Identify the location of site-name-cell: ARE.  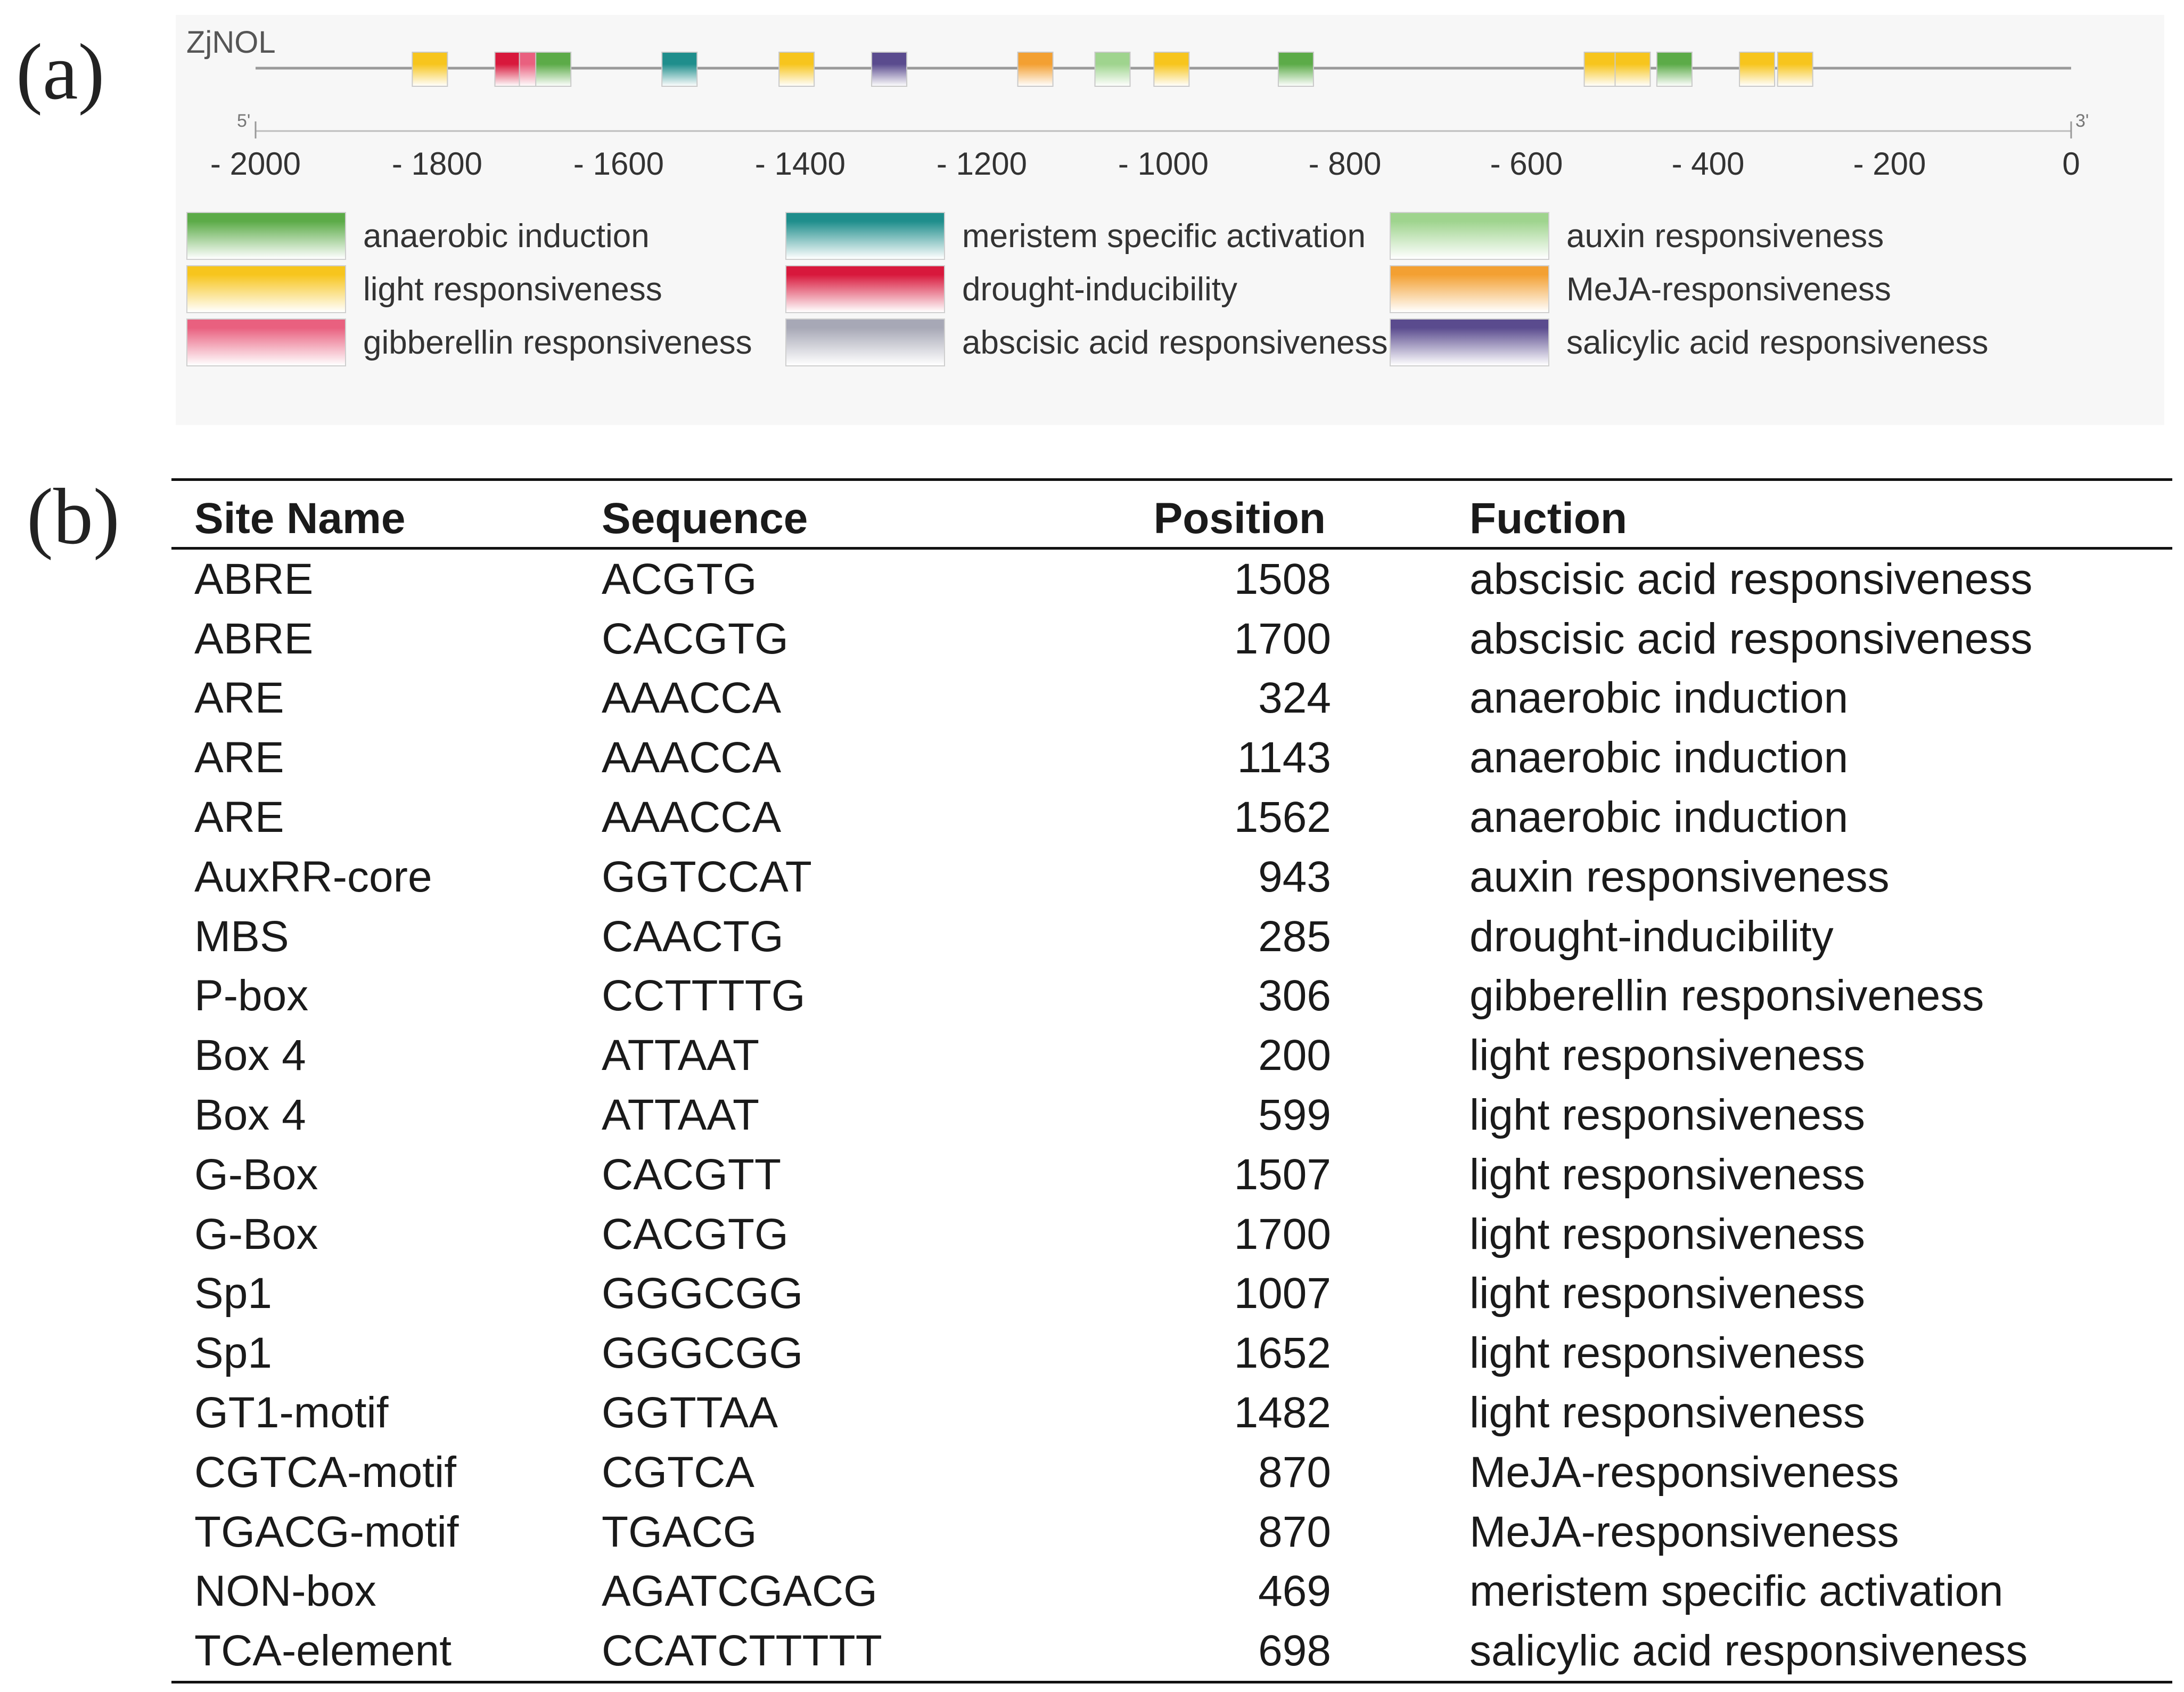
(239, 757).